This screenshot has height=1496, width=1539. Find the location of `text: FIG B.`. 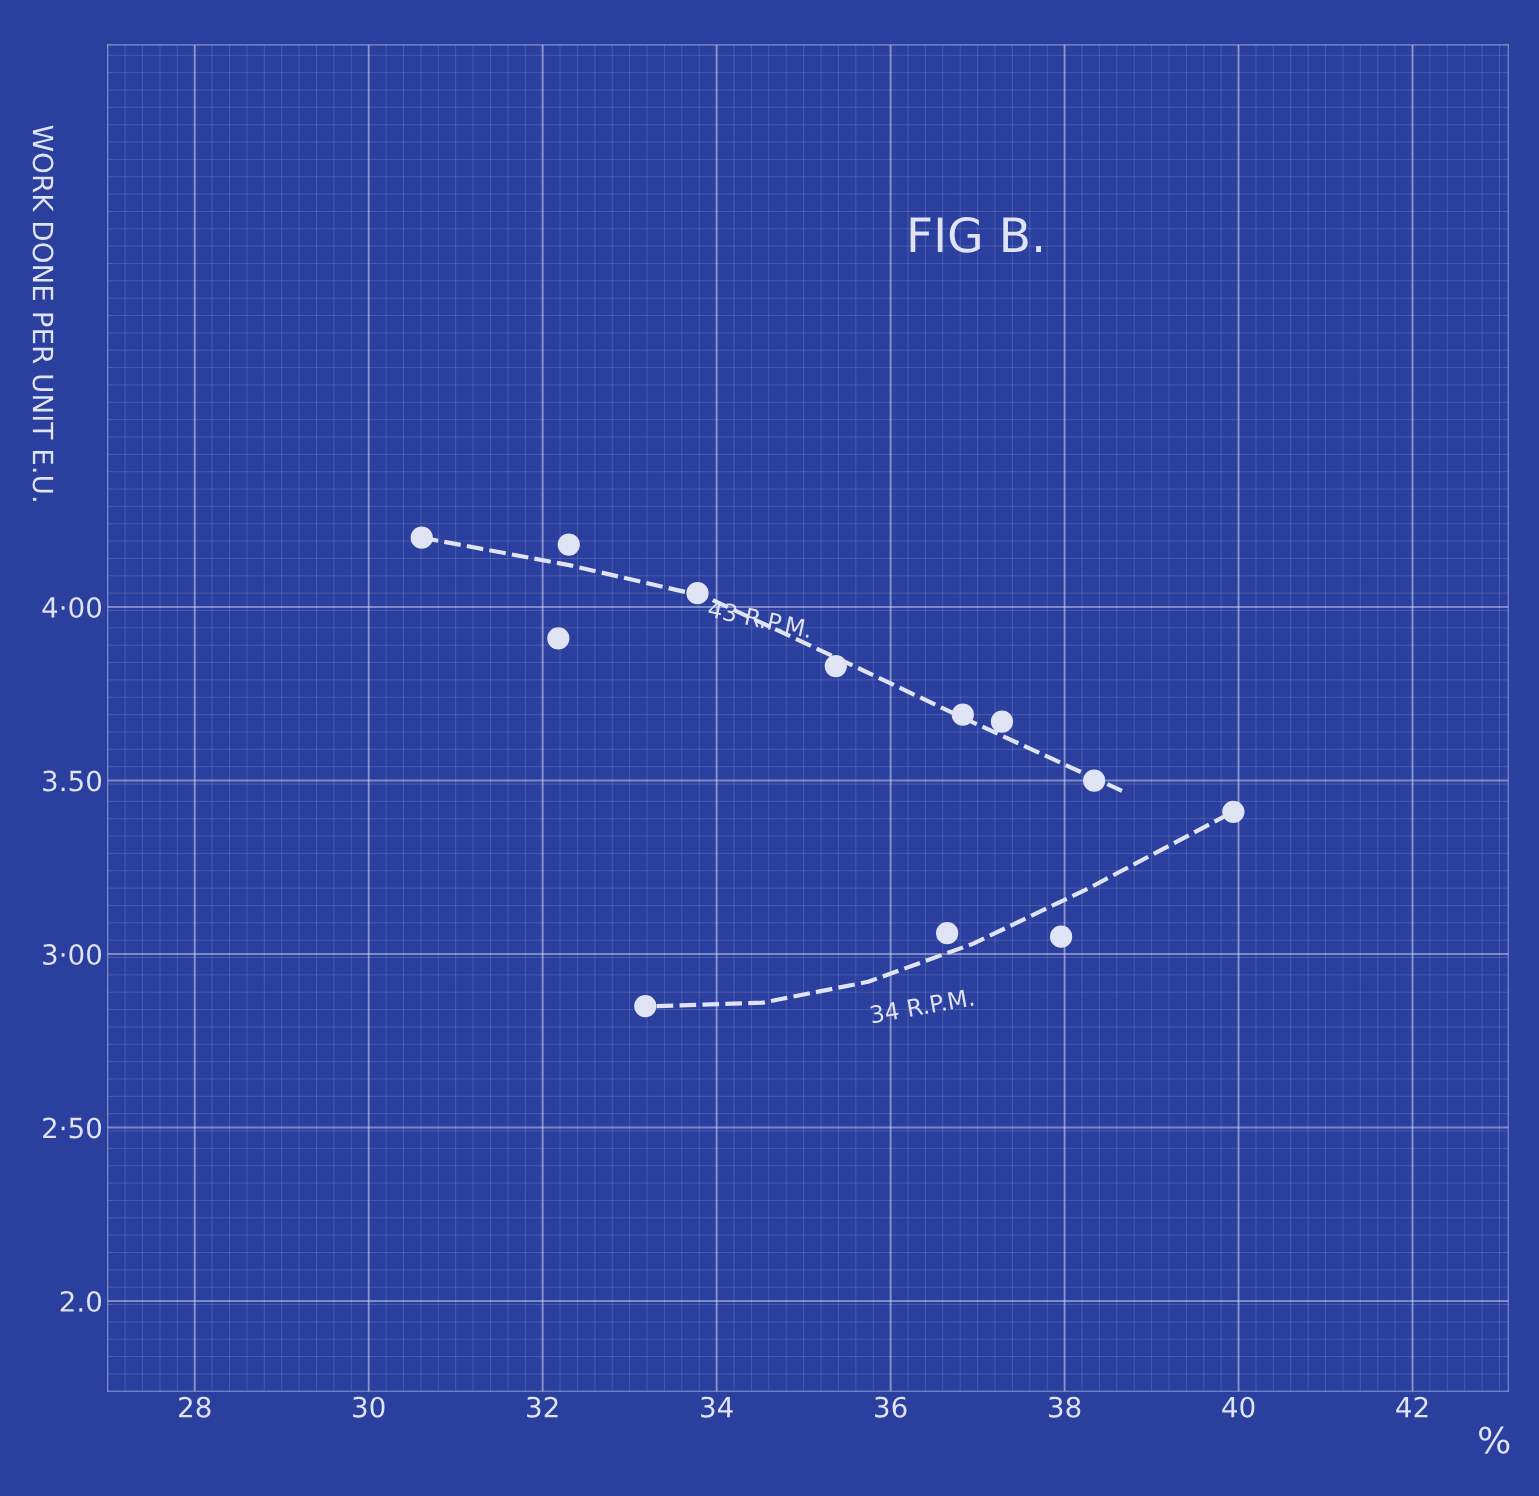

text: FIG B. is located at coordinates (975, 234).